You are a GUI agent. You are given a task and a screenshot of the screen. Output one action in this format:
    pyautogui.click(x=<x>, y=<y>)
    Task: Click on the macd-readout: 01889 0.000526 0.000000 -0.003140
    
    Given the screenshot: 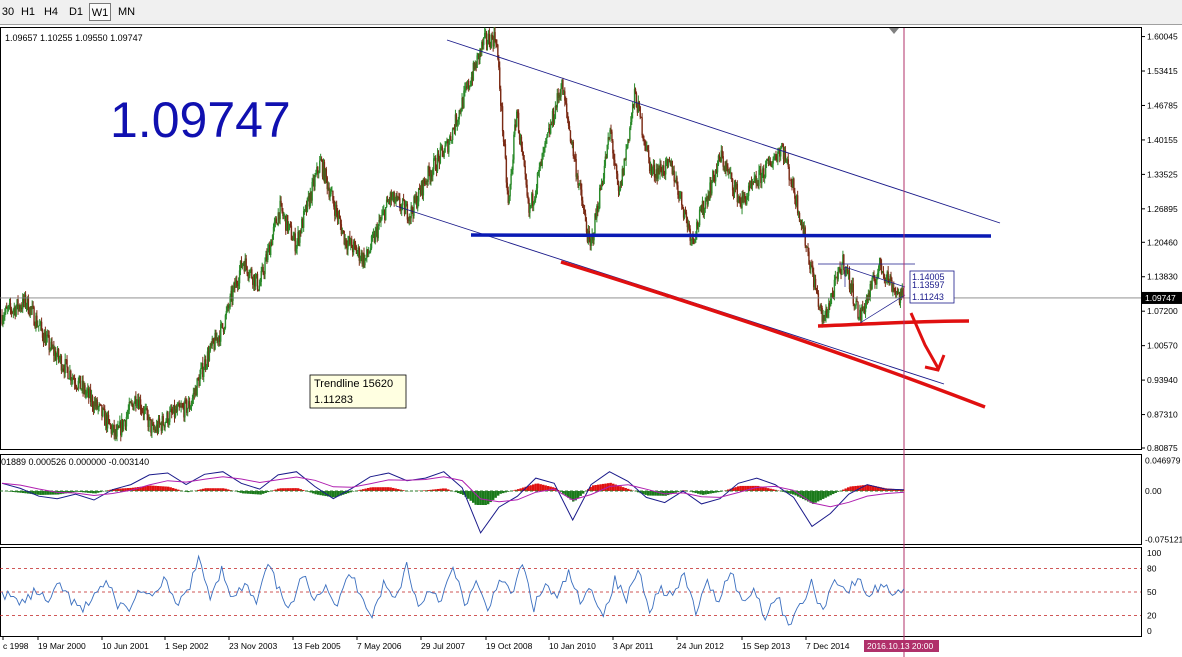 What is the action you would take?
    pyautogui.click(x=75, y=462)
    